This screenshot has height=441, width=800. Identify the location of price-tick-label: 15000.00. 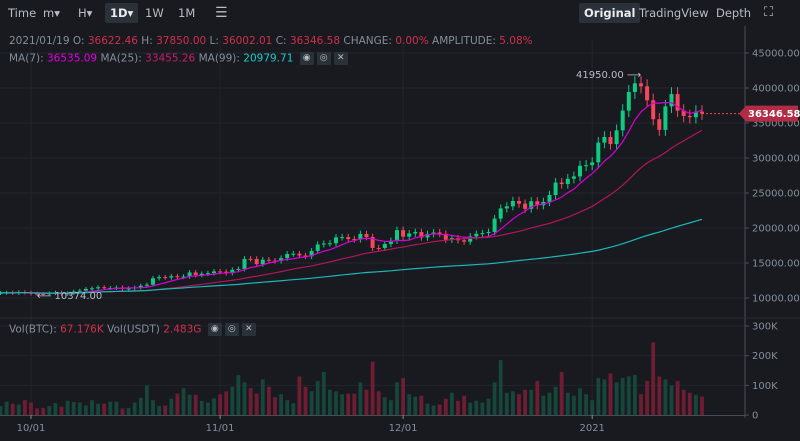
(776, 264).